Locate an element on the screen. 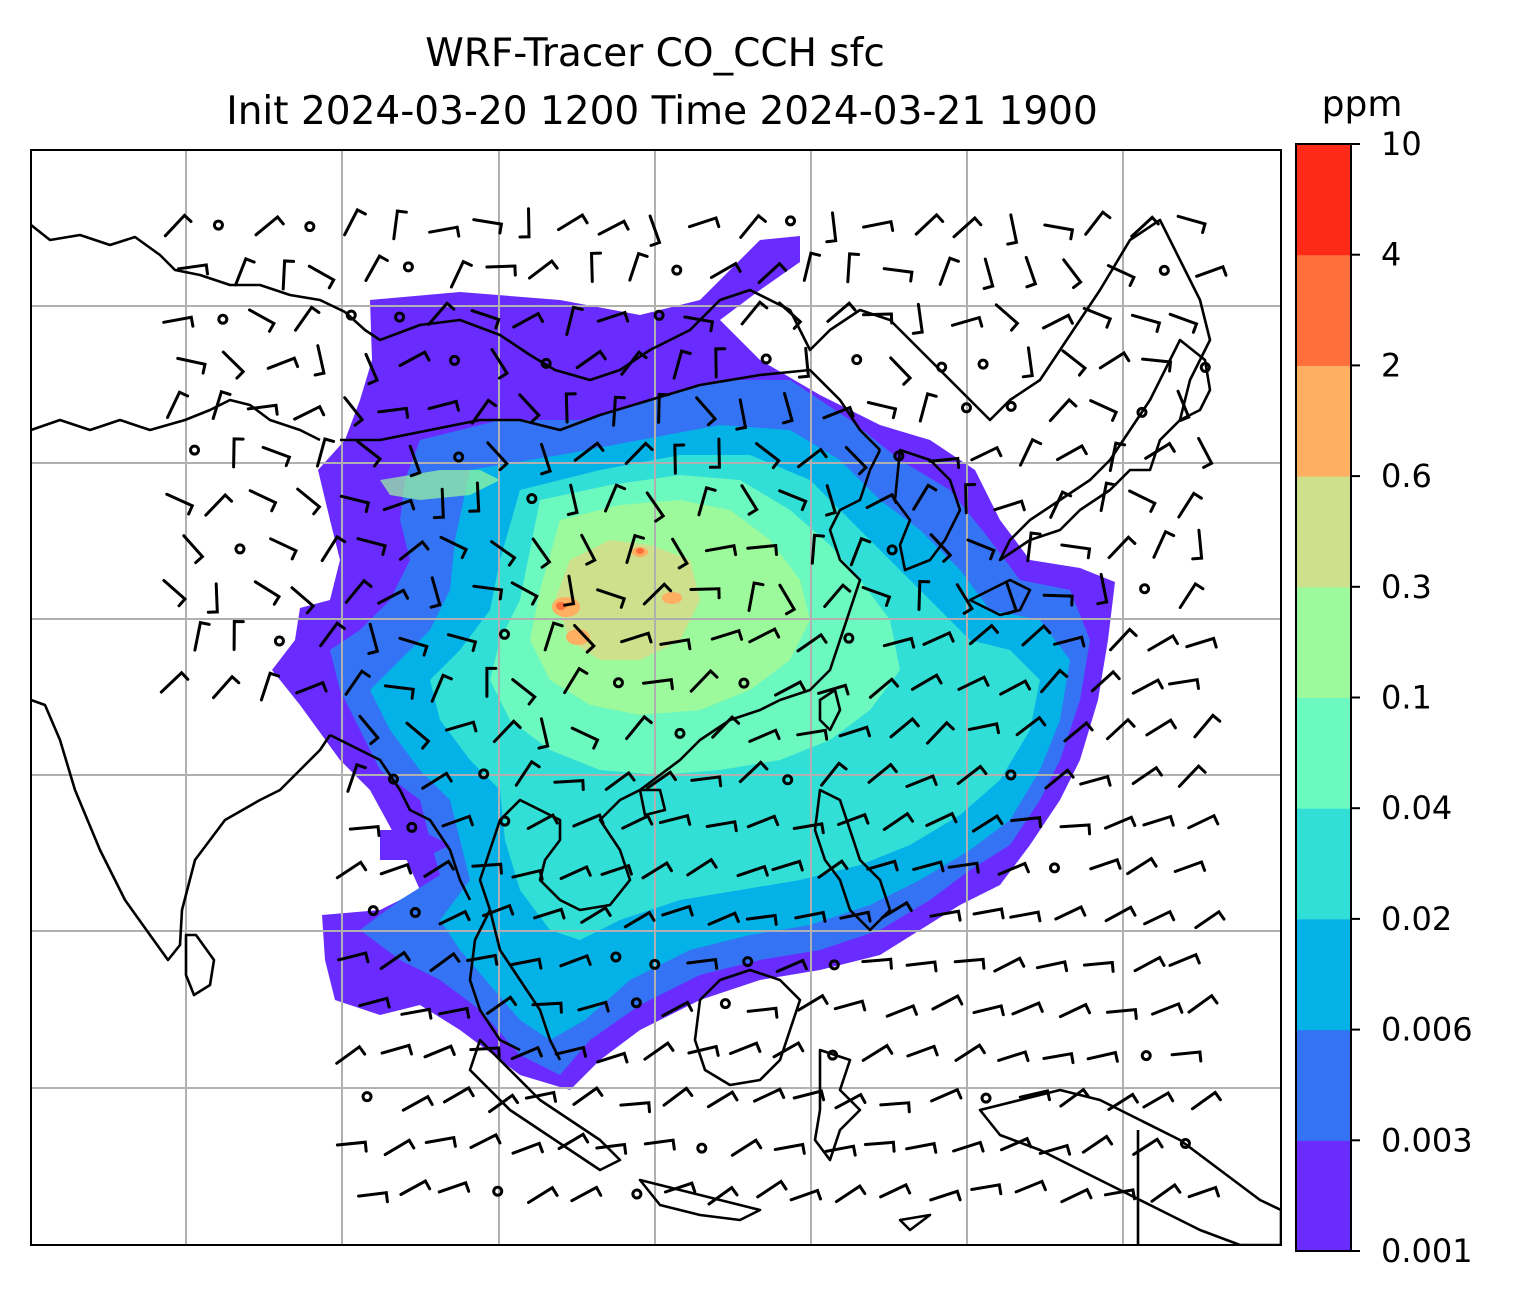 The image size is (1528, 1306). colorbar-segment is located at coordinates (1323, 200).